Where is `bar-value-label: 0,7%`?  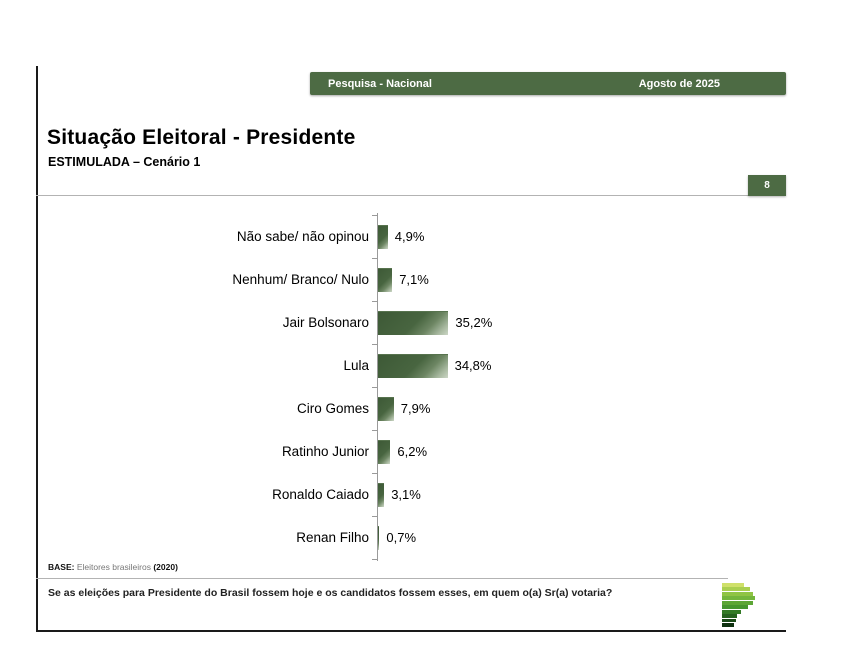
bar-value-label: 0,7% is located at coordinates (401, 537).